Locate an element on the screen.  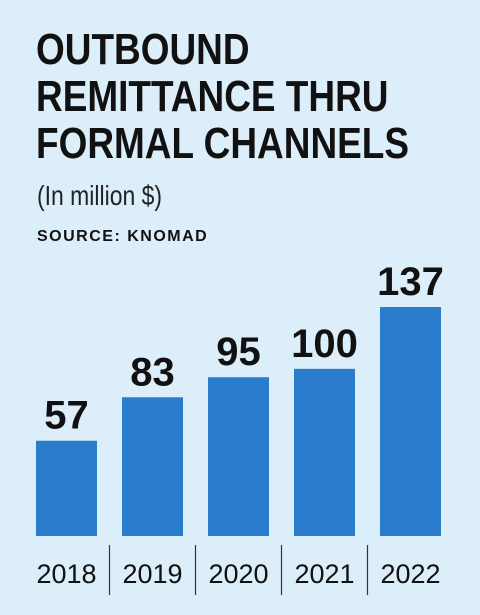
x-tick-label-2018: 2018 is located at coordinates (66, 574).